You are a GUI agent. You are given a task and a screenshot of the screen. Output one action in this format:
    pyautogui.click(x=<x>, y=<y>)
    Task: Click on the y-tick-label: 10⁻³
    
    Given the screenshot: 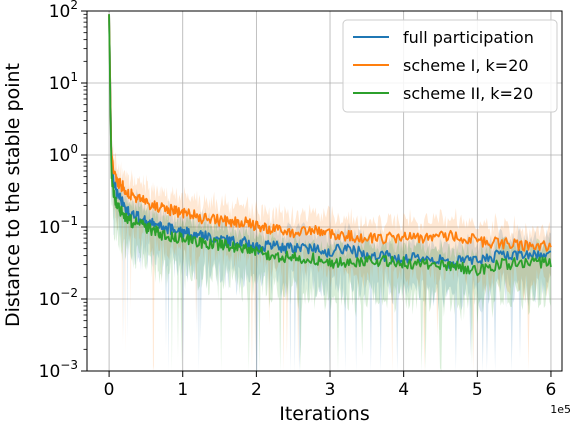 What is the action you would take?
    pyautogui.click(x=58, y=370)
    